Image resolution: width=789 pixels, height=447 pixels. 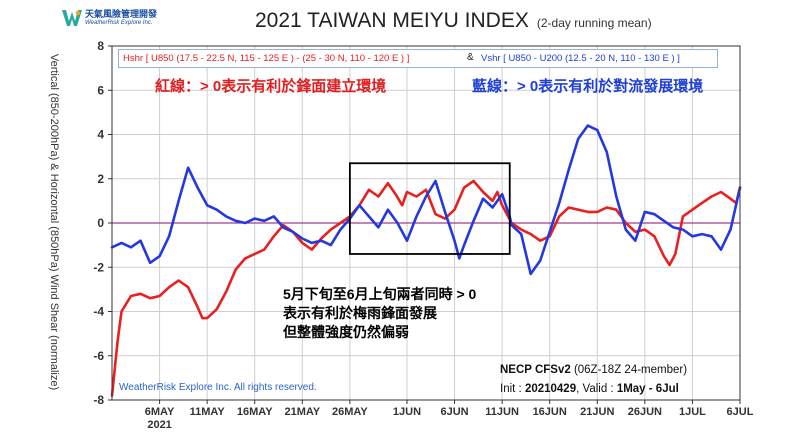 I want to click on x-tick-label: 21MAY, so click(x=302, y=412).